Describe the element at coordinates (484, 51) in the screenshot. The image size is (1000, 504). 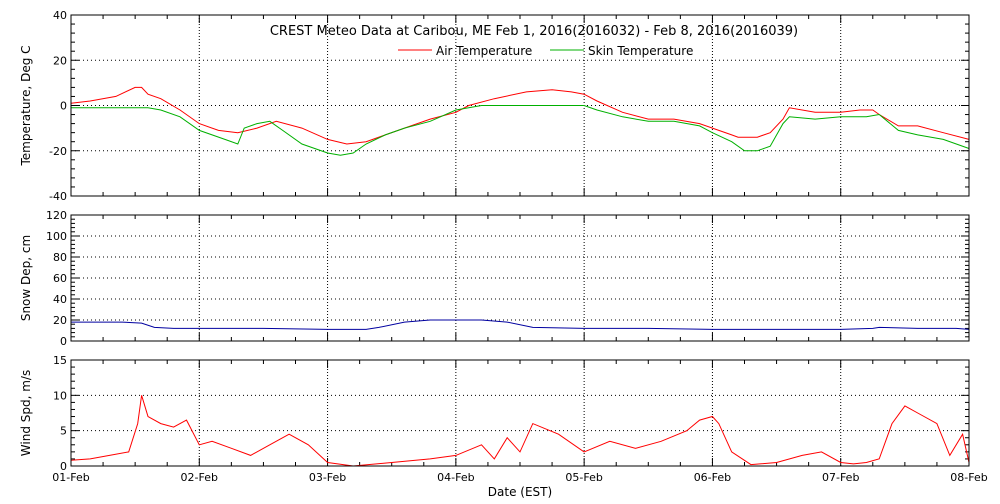
I see `legend-label-air-temperature: Air Temperature` at that location.